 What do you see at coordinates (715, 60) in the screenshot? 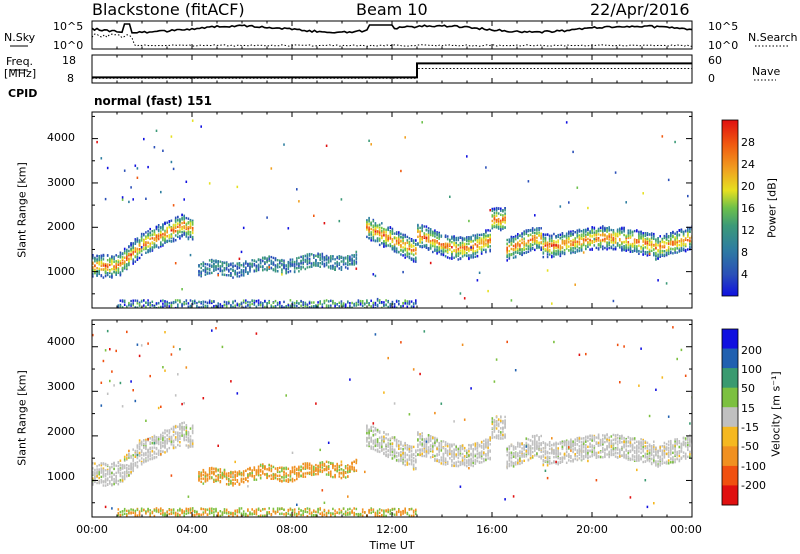
I see `nave-right-tick-top: 60` at bounding box center [715, 60].